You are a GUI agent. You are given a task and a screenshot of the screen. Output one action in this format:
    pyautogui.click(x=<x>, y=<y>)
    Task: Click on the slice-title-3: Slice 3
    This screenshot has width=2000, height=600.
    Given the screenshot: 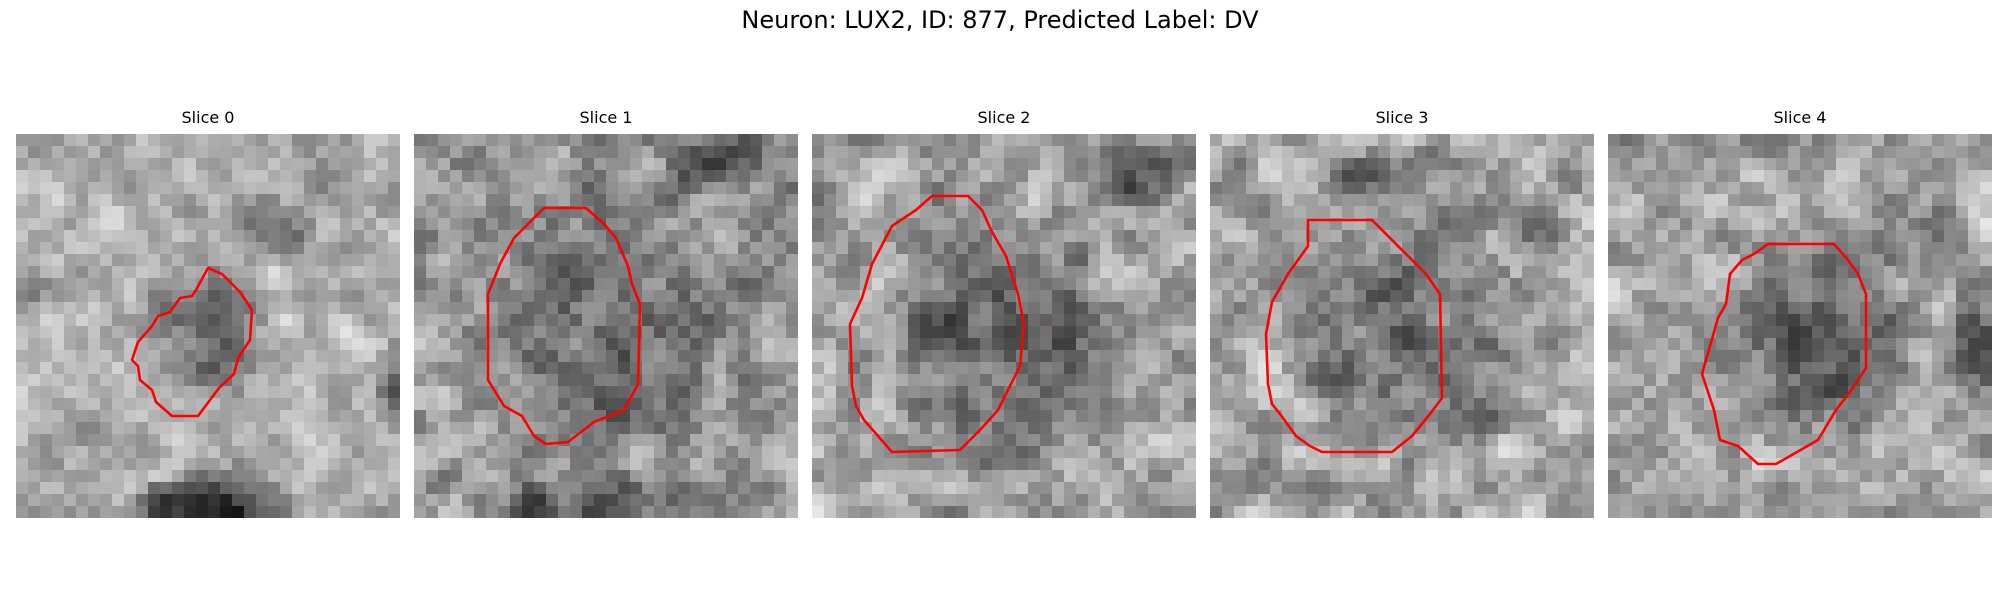 What is the action you would take?
    pyautogui.click(x=1402, y=117)
    